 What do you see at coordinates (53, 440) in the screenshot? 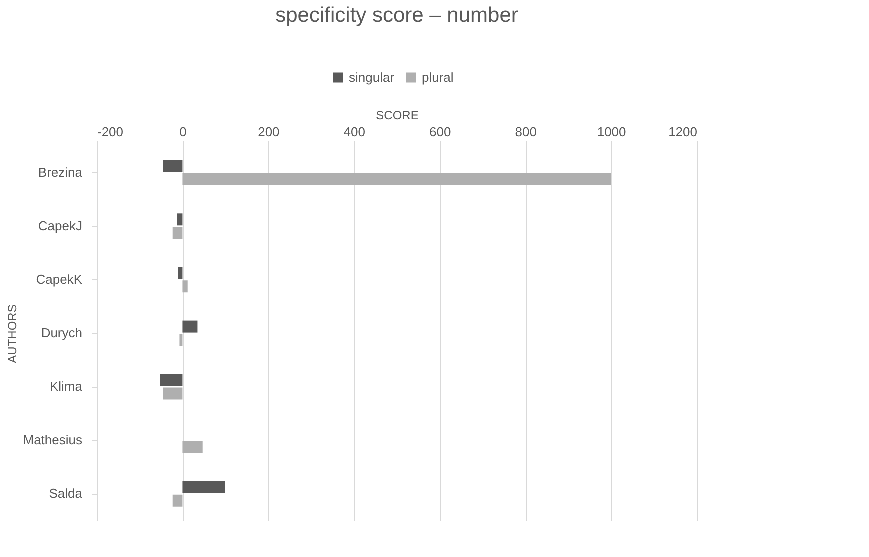
I see `y-tick-label: Mathesius` at bounding box center [53, 440].